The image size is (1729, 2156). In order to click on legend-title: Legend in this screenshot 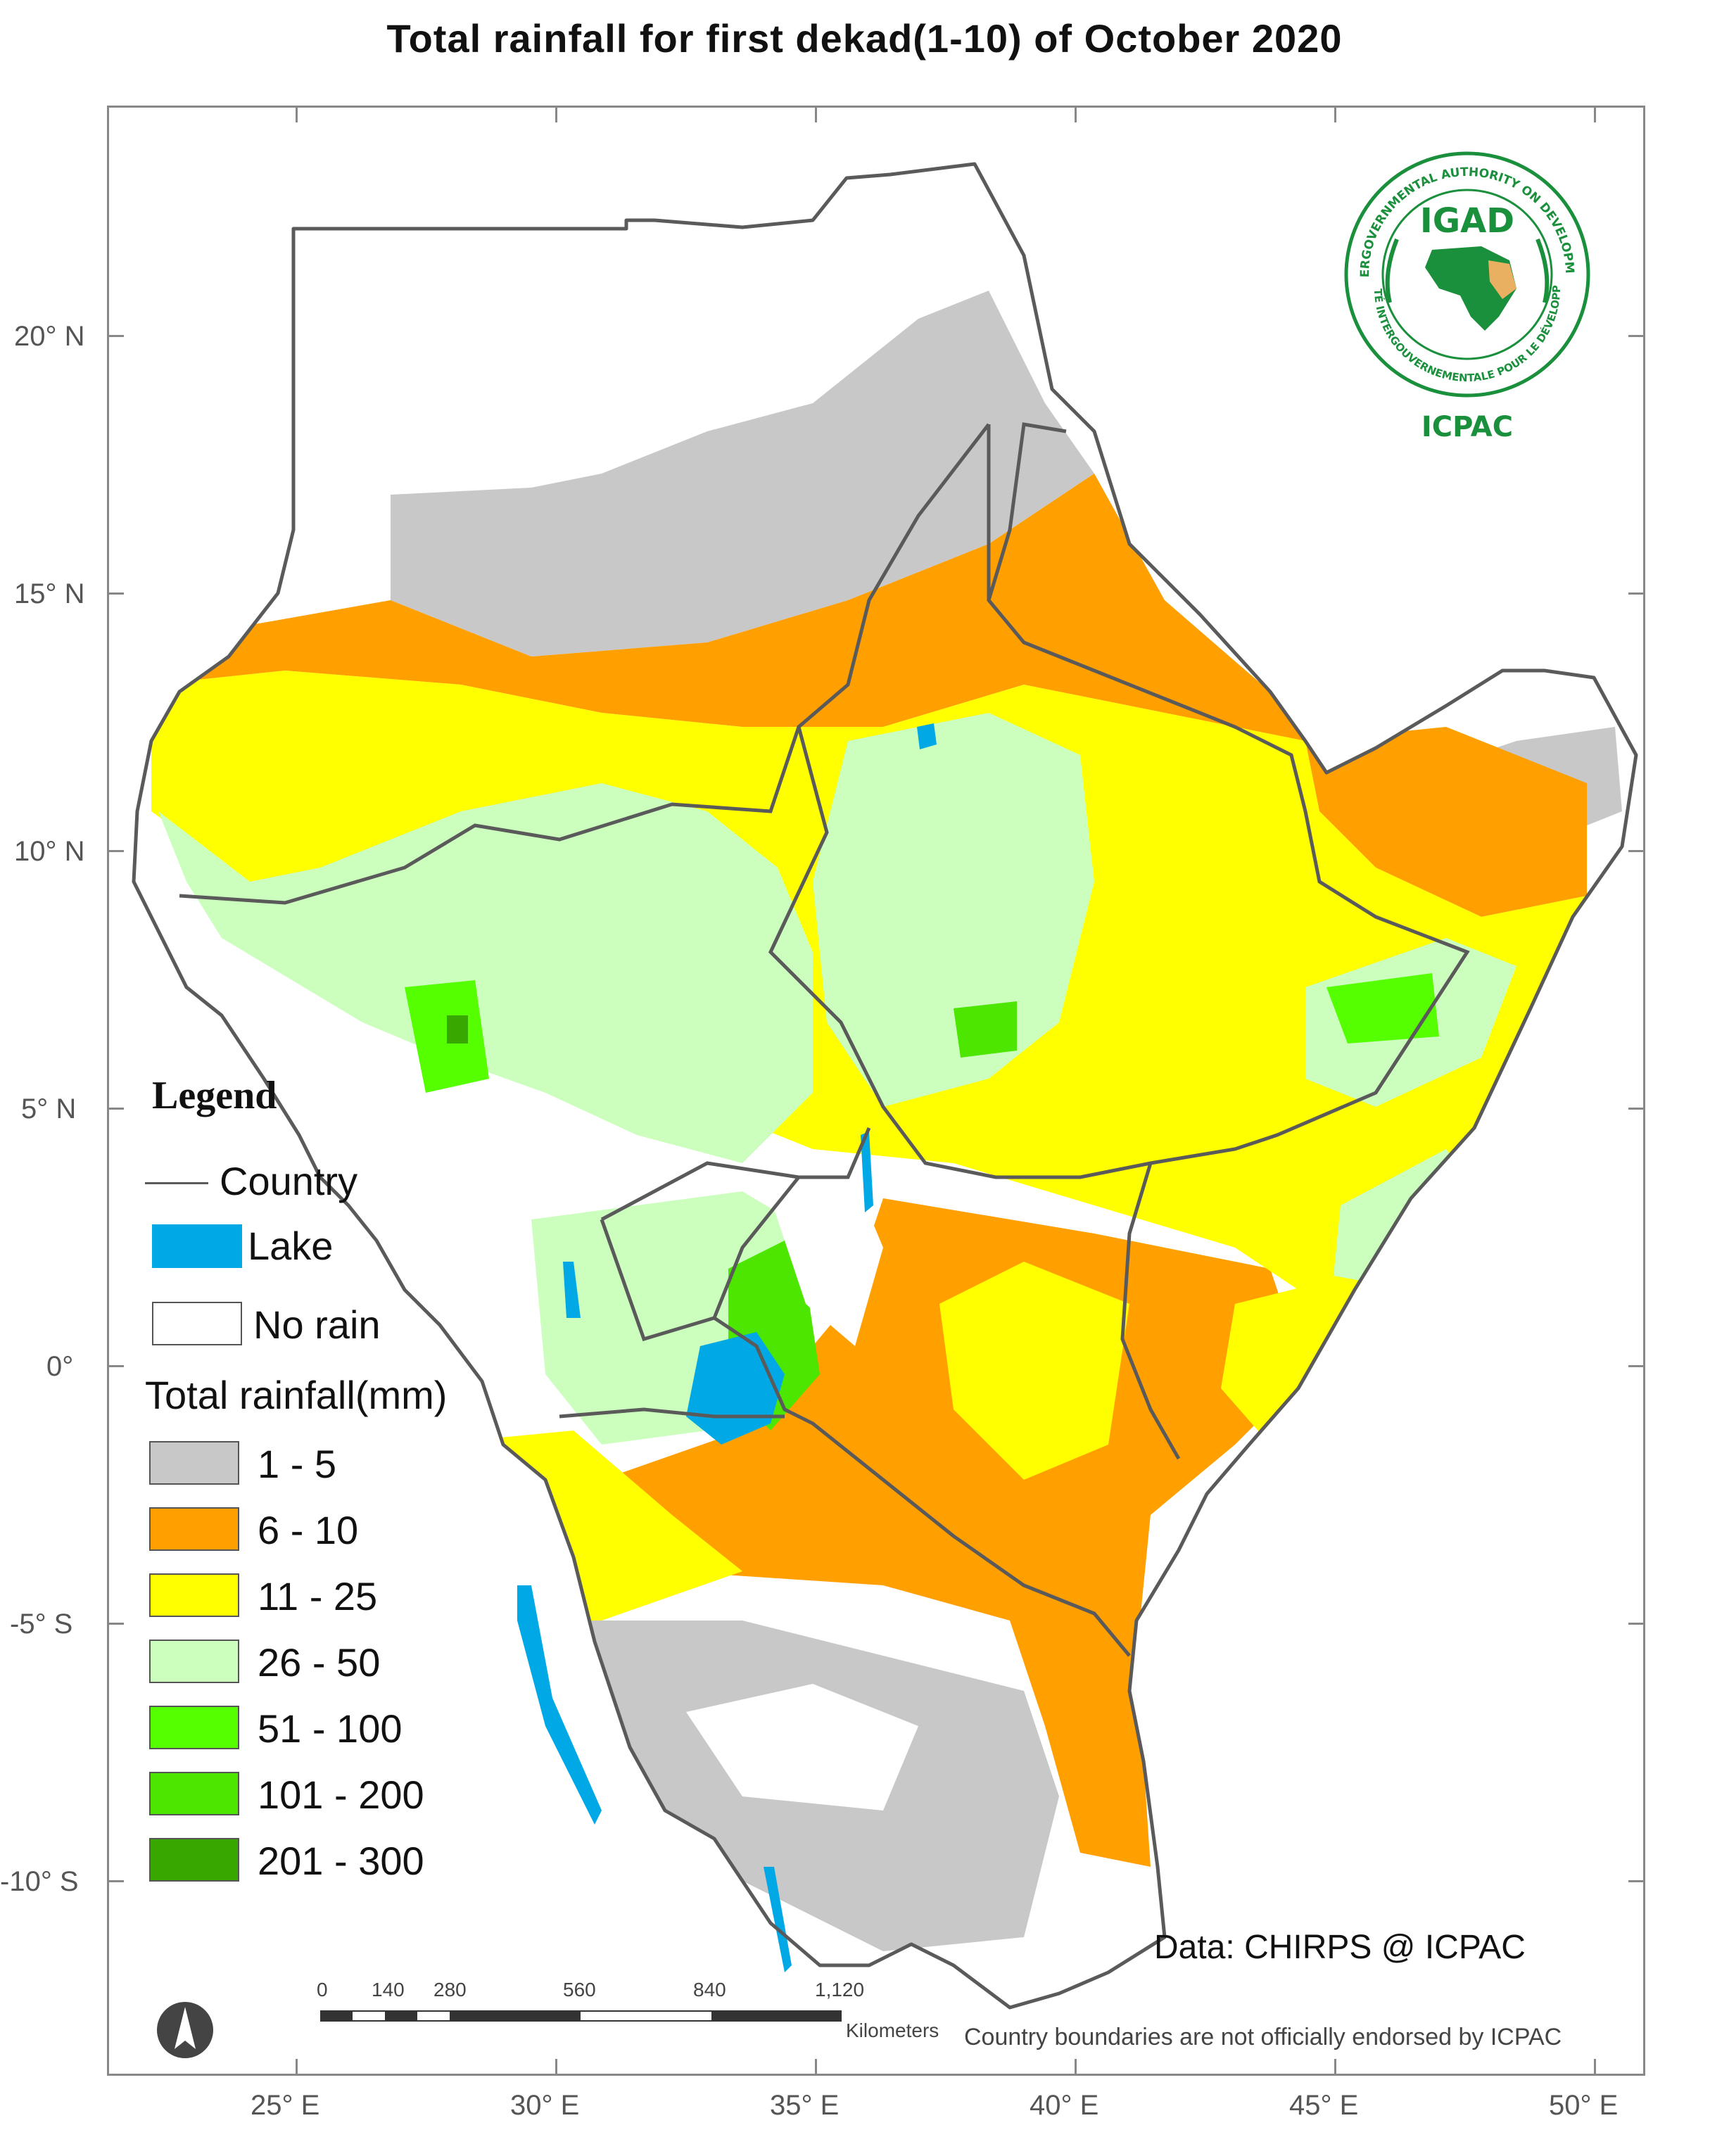, I will do `click(214, 1095)`.